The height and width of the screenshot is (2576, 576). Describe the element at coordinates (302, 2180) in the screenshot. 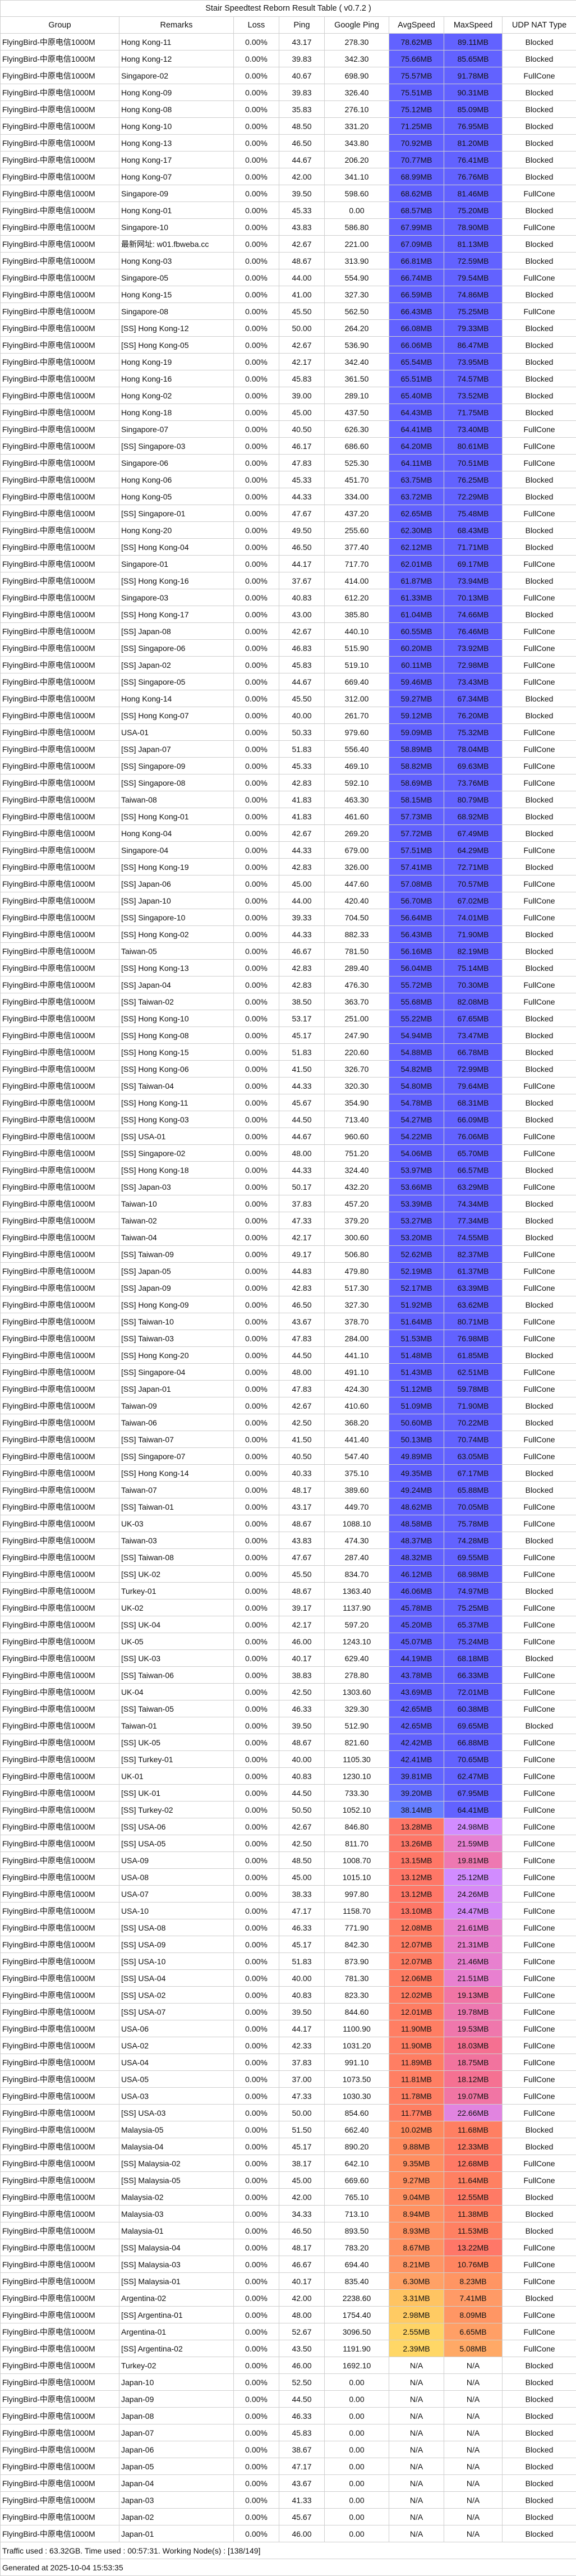

I see `cell-ping: 45.00` at that location.